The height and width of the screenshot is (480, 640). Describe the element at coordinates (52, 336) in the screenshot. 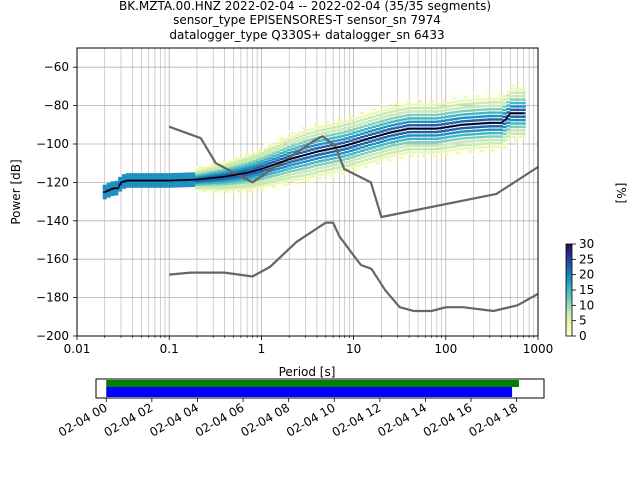

I see `y-tick-label: −200` at that location.